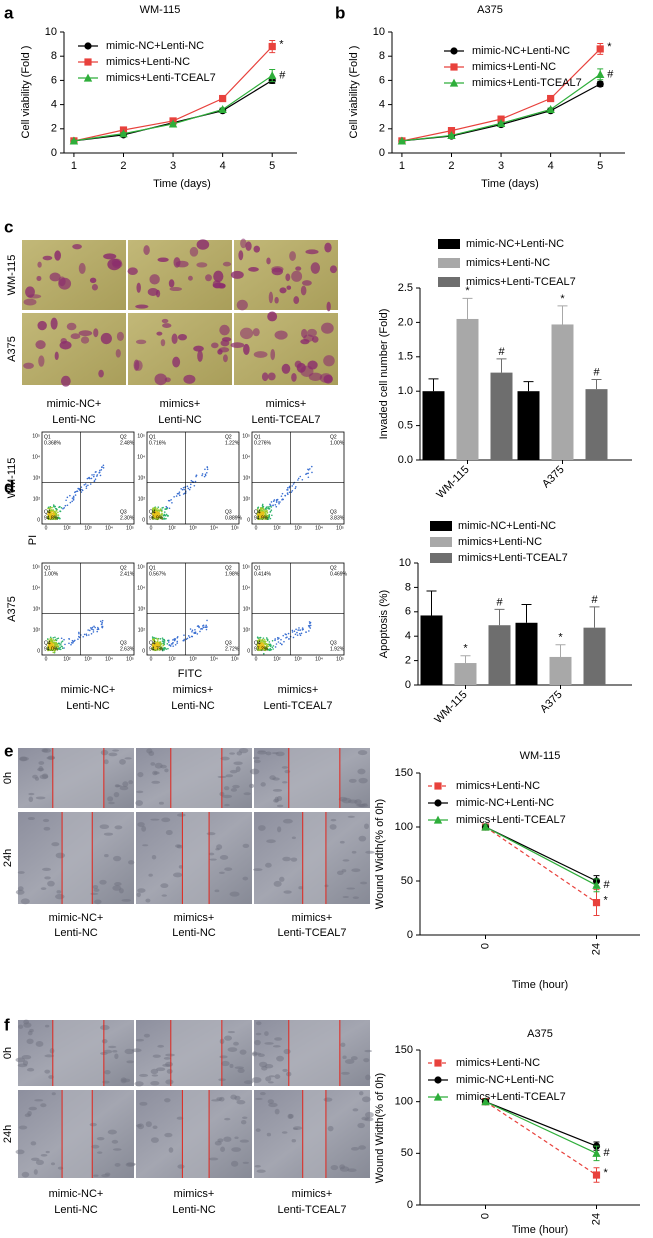 This screenshot has width=653, height=1238. What do you see at coordinates (75, 1210) in the screenshot?
I see `column-label: Lenti-NC` at bounding box center [75, 1210].